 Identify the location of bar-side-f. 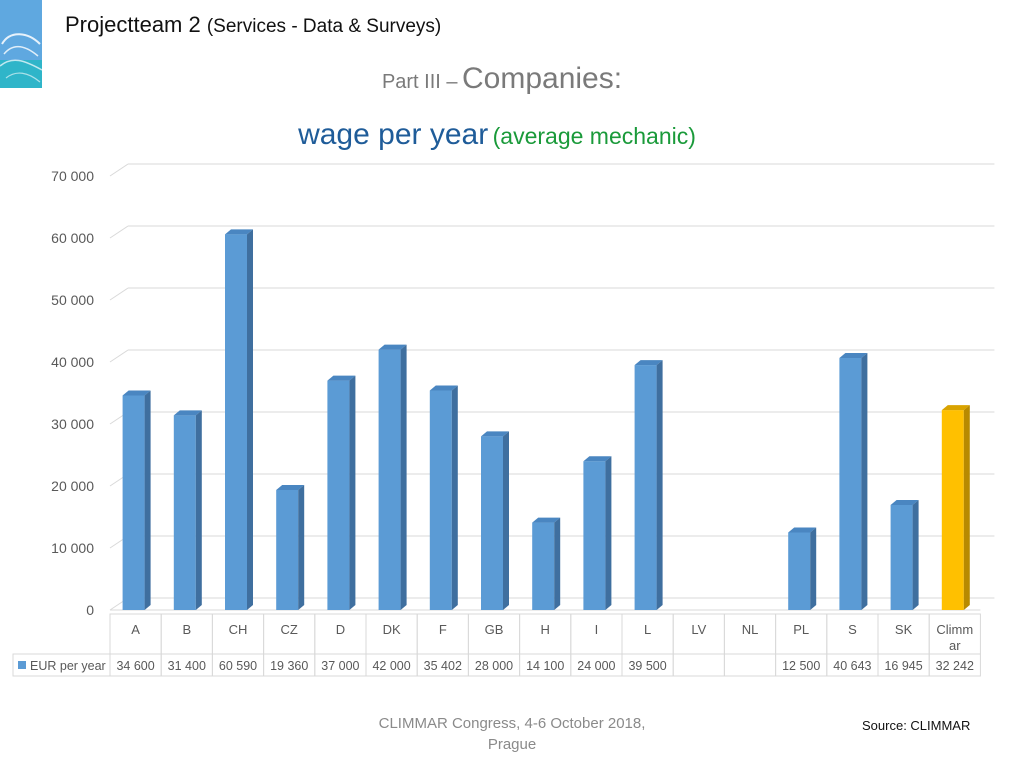
(454, 497).